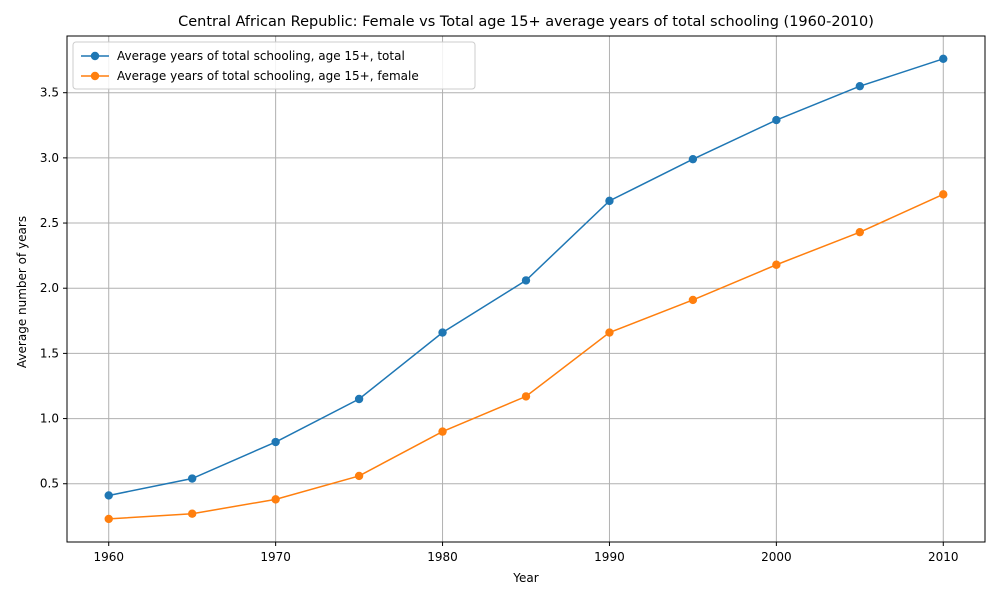  What do you see at coordinates (943, 557) in the screenshot?
I see `x-tick-label: 2010` at bounding box center [943, 557].